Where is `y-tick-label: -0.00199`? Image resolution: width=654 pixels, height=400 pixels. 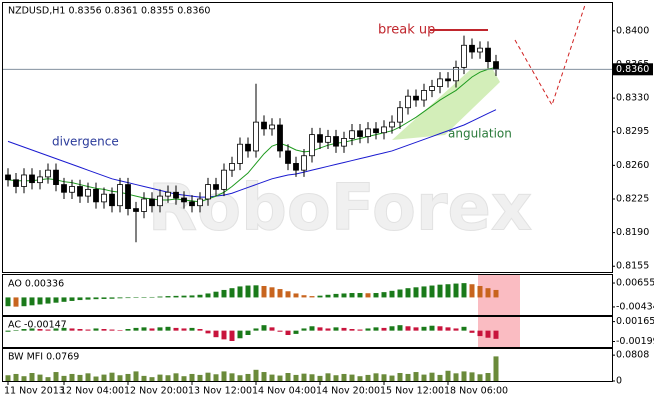
y-tick-label: -0.00199 is located at coordinates (635, 341).